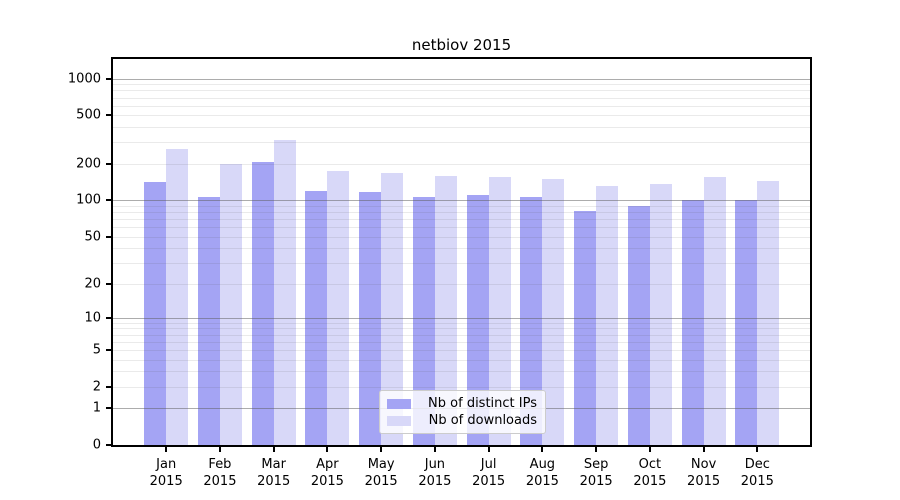 Image resolution: width=900 pixels, height=500 pixels. What do you see at coordinates (462, 412) in the screenshot?
I see `legend: Nb of distinct IPs Nb of downloads` at bounding box center [462, 412].